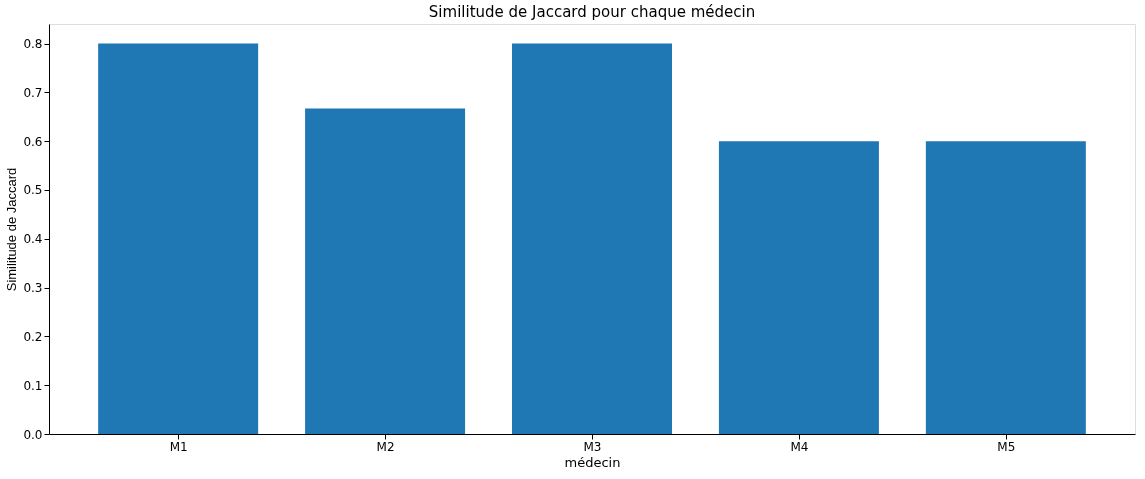 This screenshot has height=479, width=1145. I want to click on y-axis-title: Similitude de Jaccard, so click(12, 229).